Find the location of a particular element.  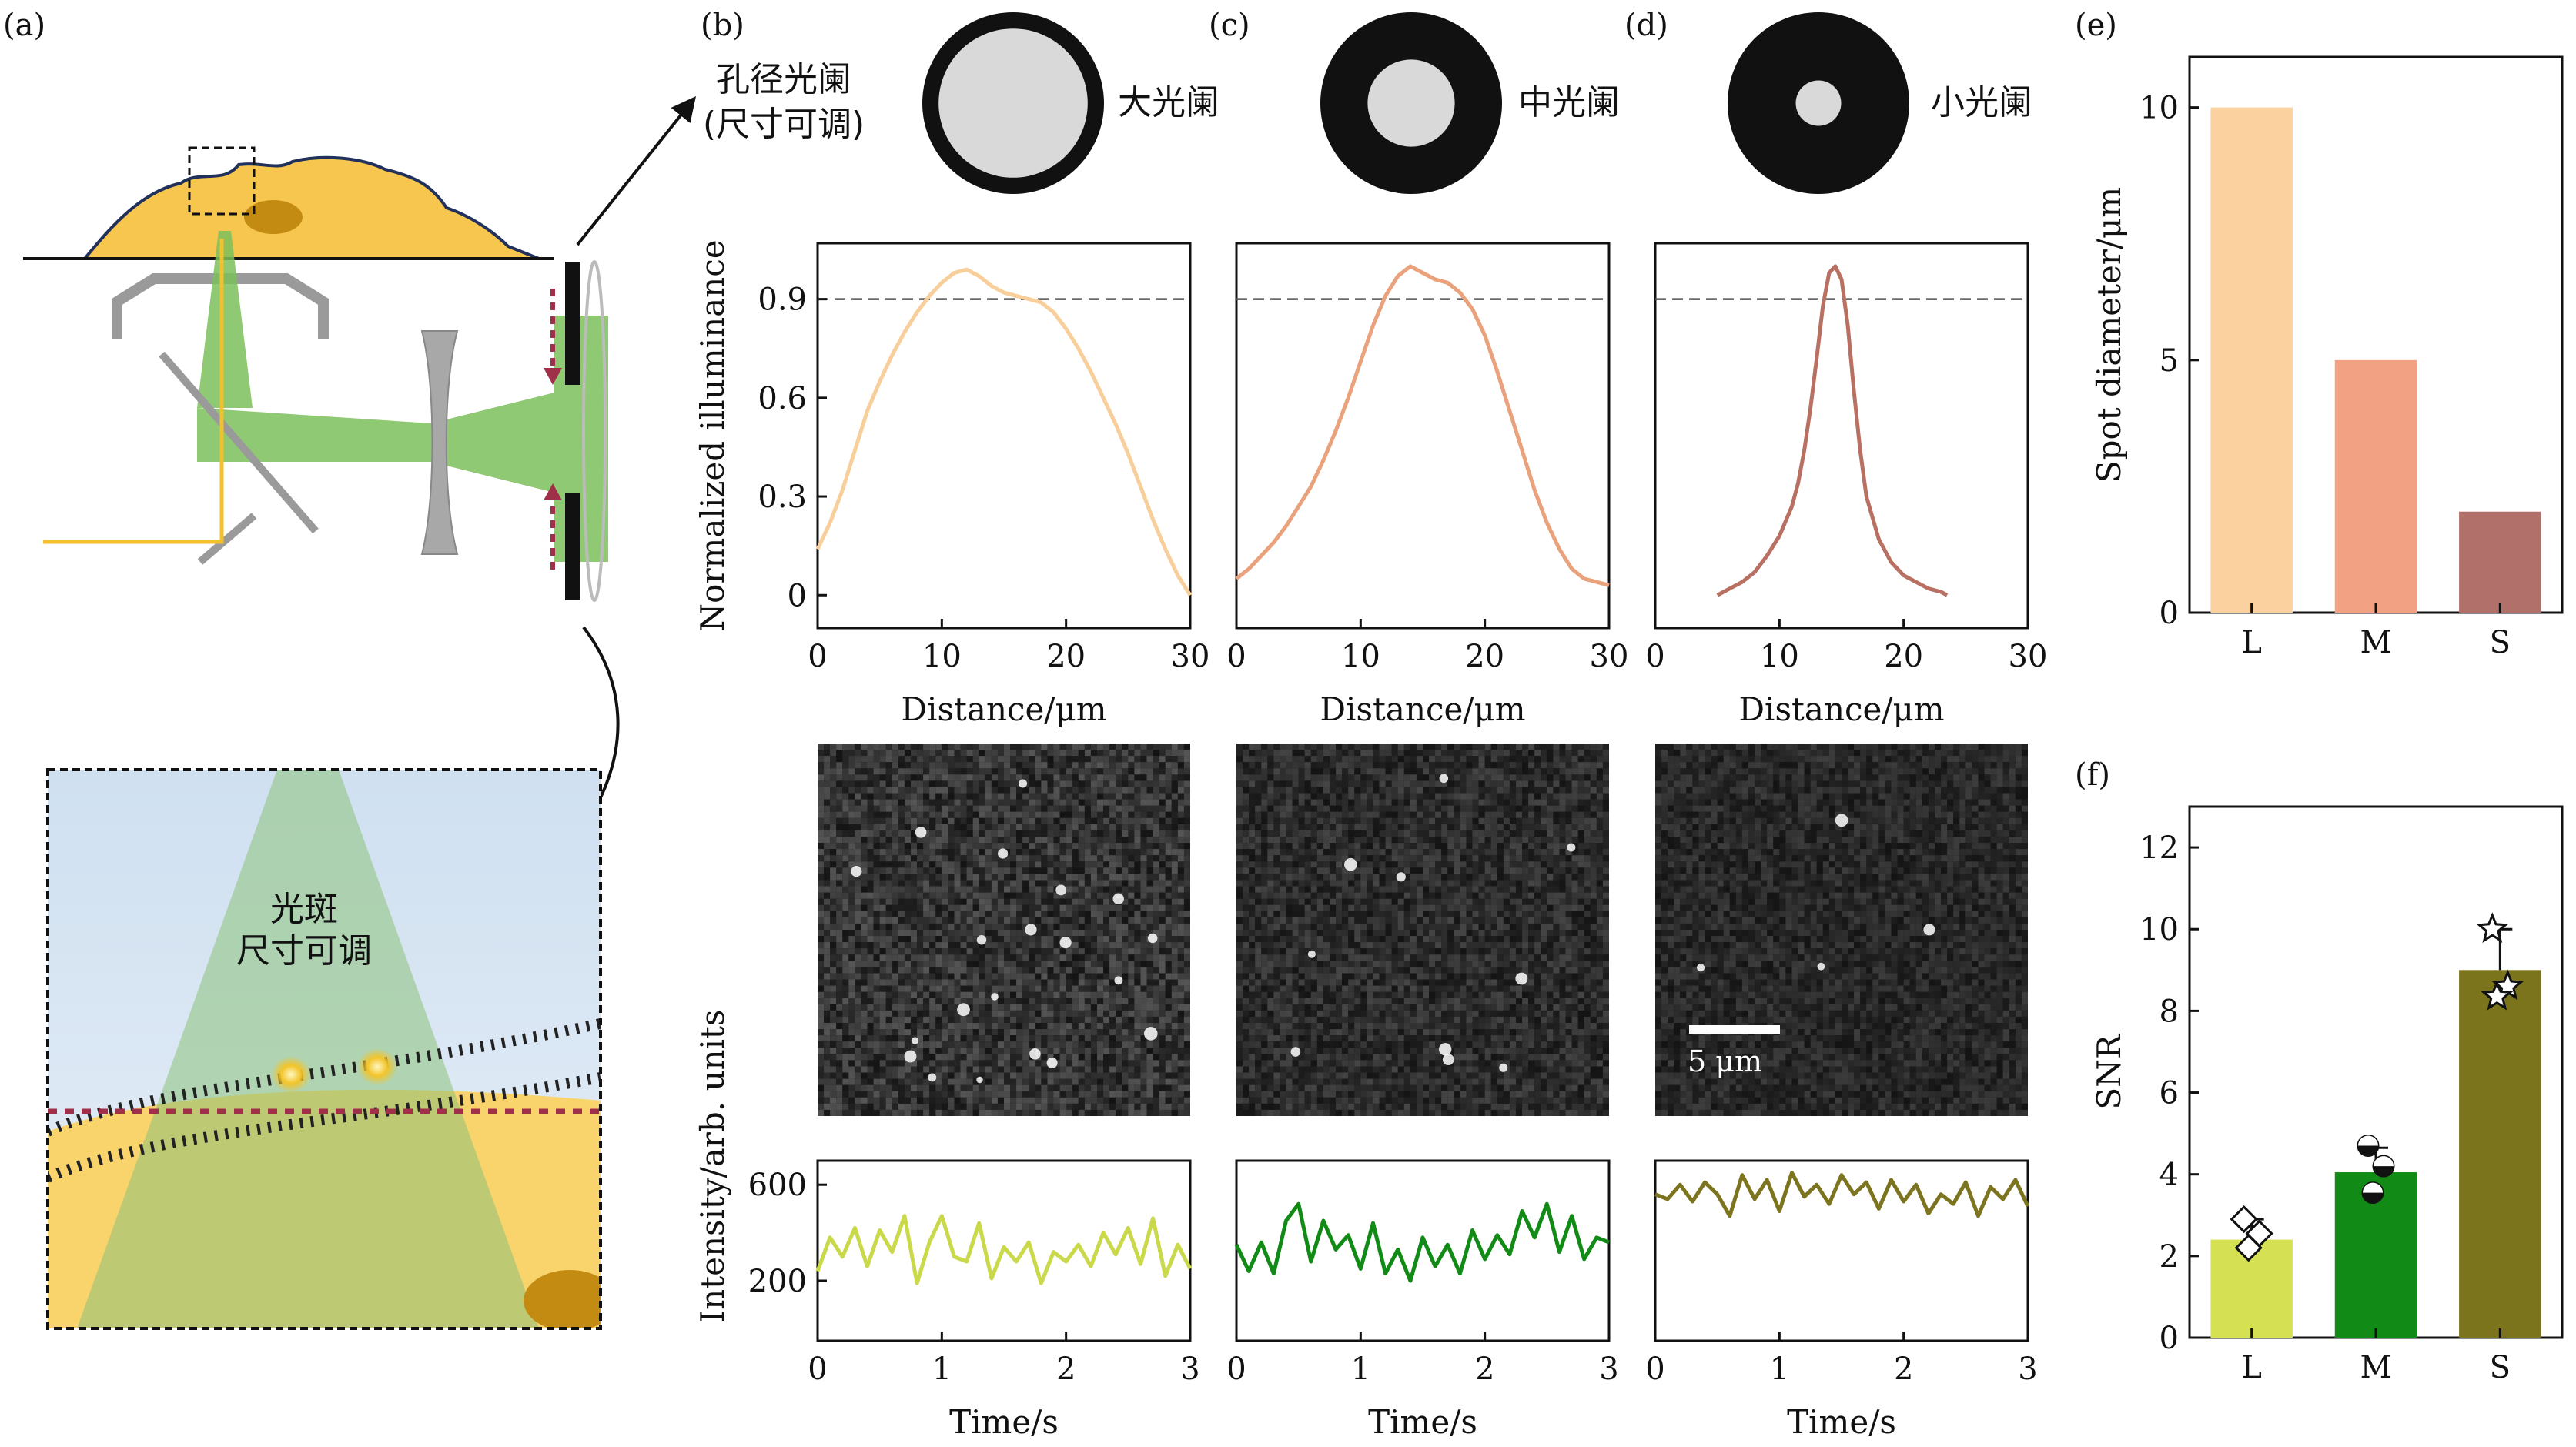

x-tick-label-e-2: S is located at coordinates (2500, 642).